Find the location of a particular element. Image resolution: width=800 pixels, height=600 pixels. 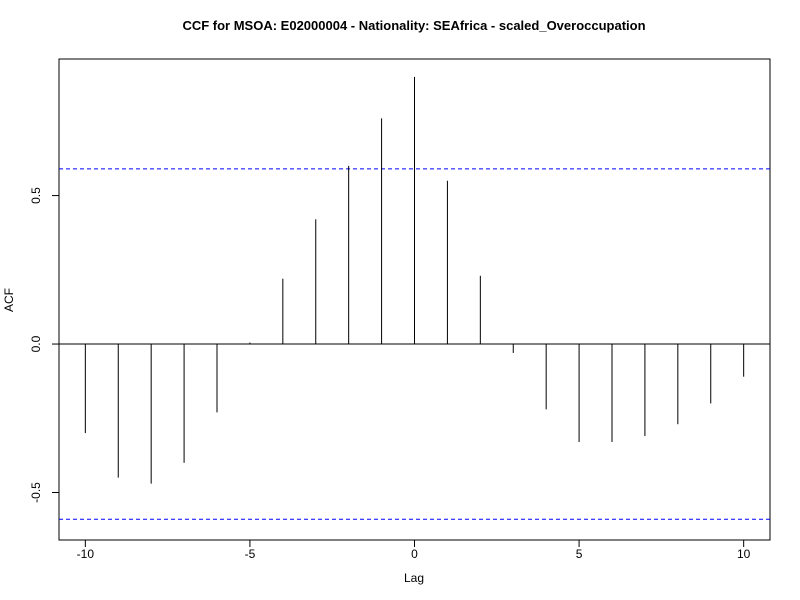

y-tick-label: 0.0 is located at coordinates (36, 343).